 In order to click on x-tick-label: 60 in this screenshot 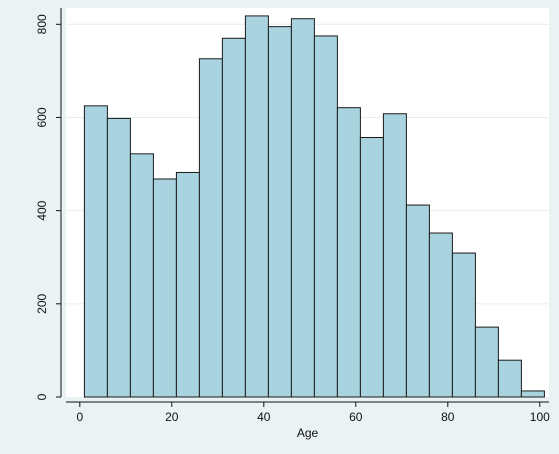, I will do `click(356, 417)`.